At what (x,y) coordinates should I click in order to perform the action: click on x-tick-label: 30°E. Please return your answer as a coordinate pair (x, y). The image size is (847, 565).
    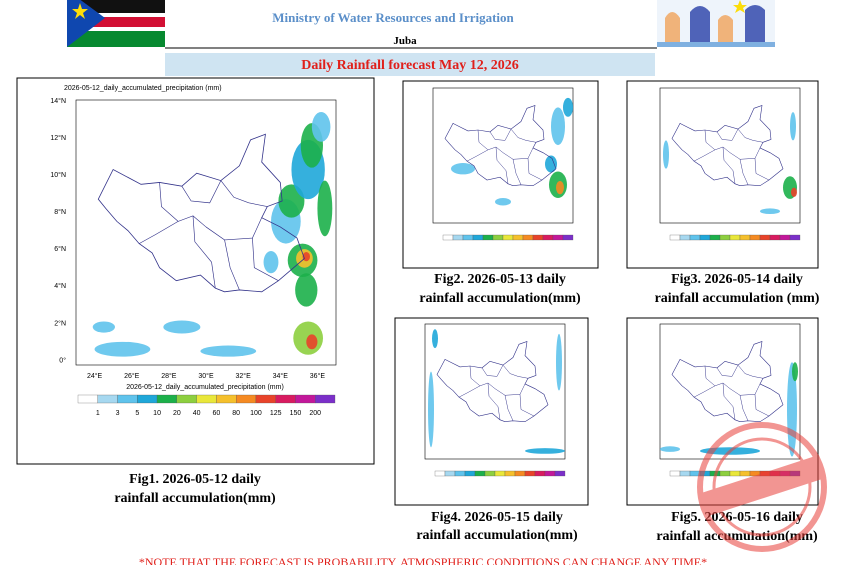
    Looking at the image, I should click on (206, 376).